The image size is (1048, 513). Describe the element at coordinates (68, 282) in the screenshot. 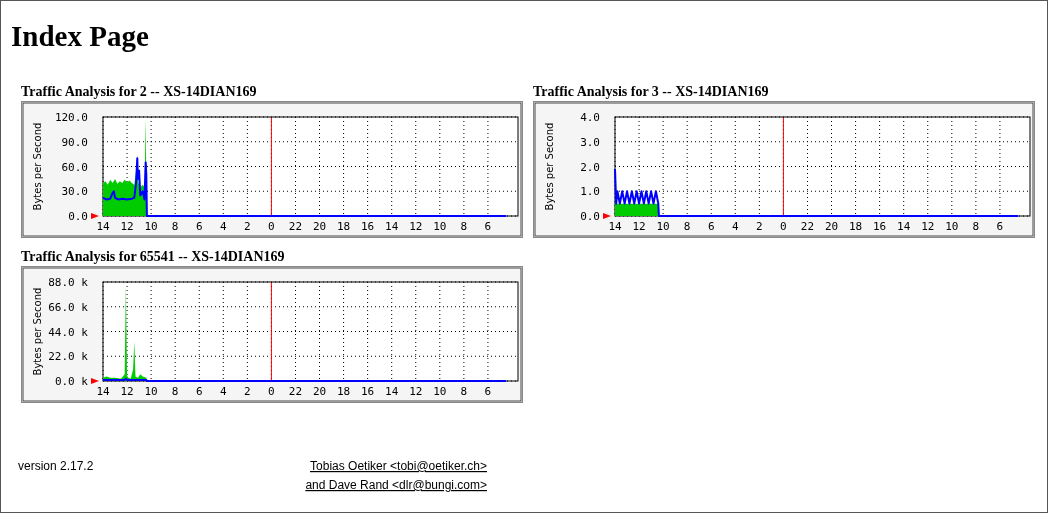

I see `y-tick-label: 88.0 k` at that location.